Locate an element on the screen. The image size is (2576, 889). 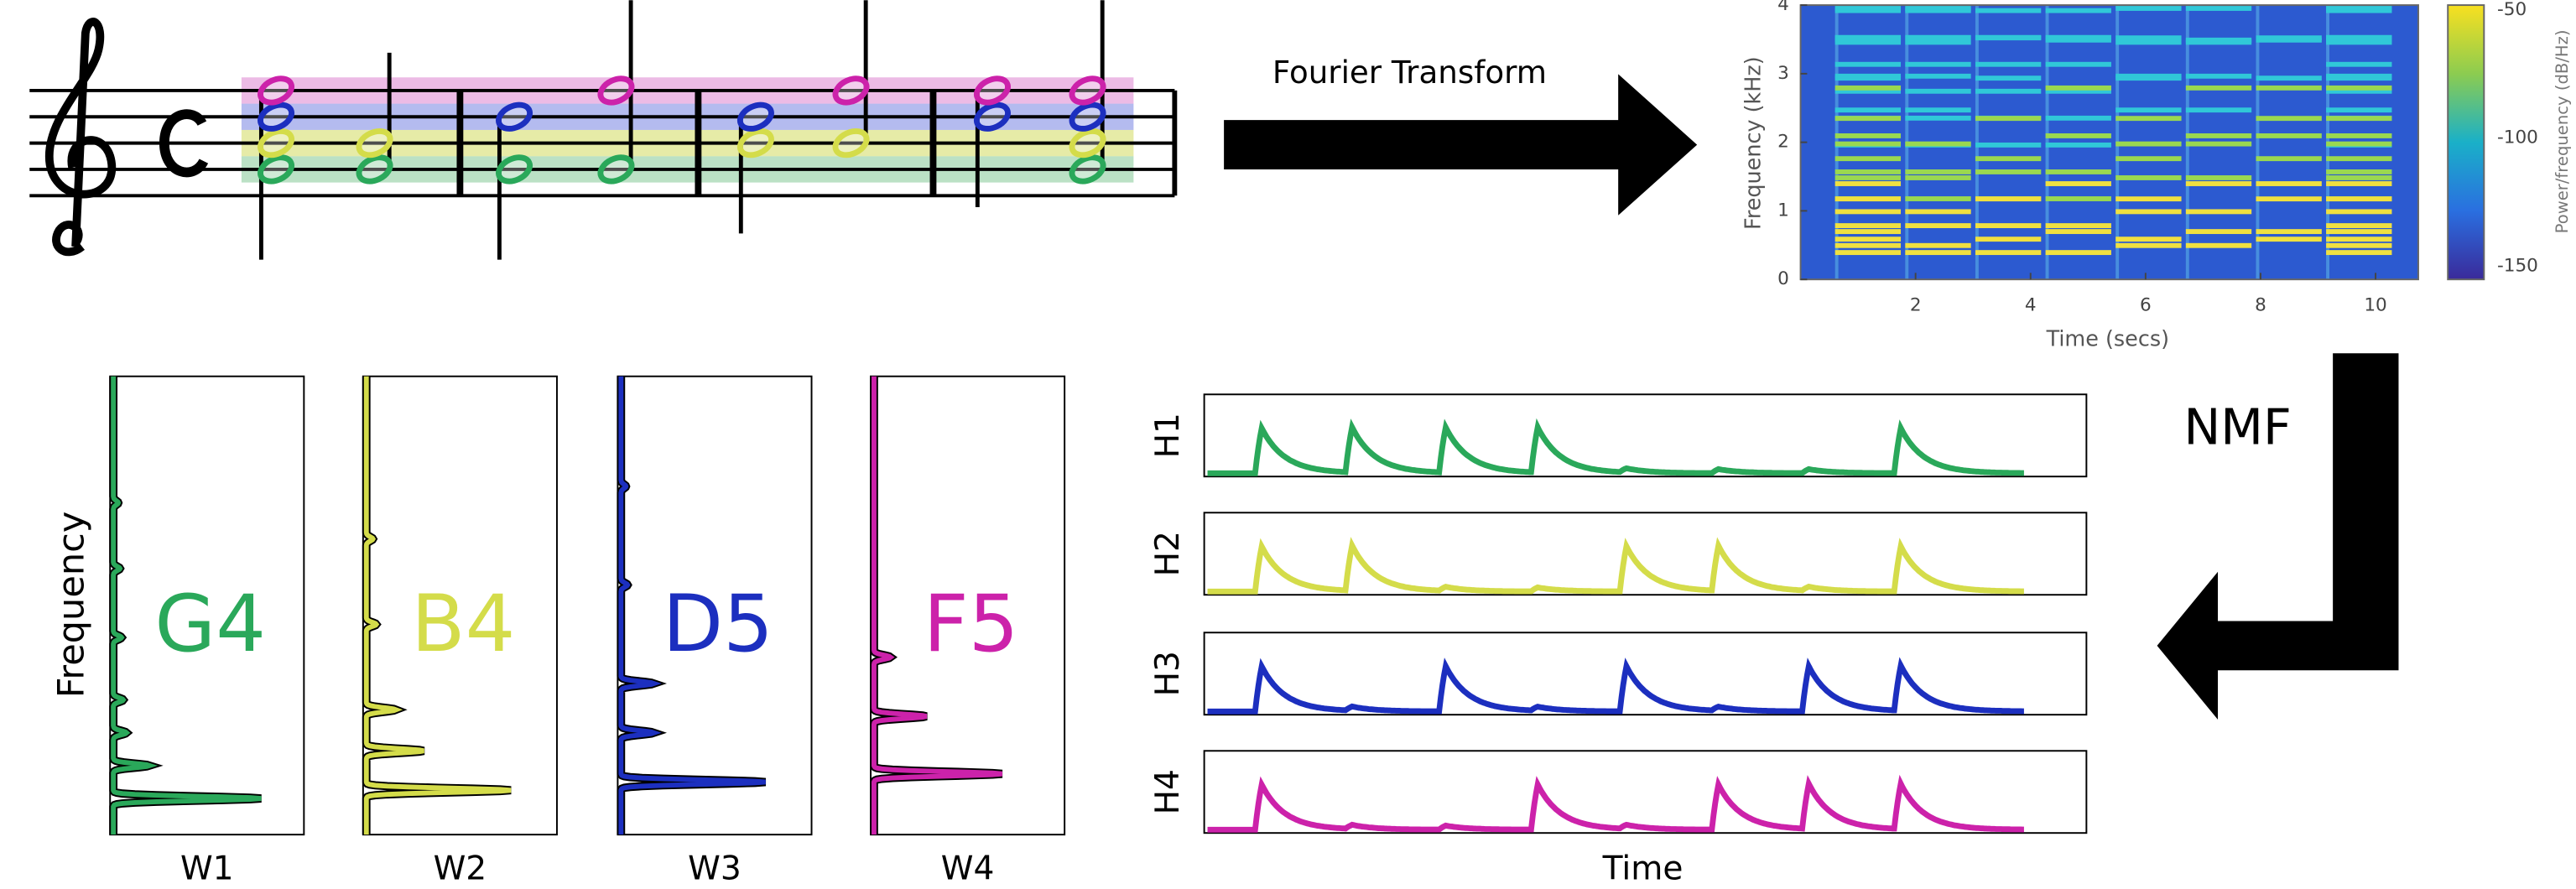
y-tick-label: 1 is located at coordinates (1783, 210).